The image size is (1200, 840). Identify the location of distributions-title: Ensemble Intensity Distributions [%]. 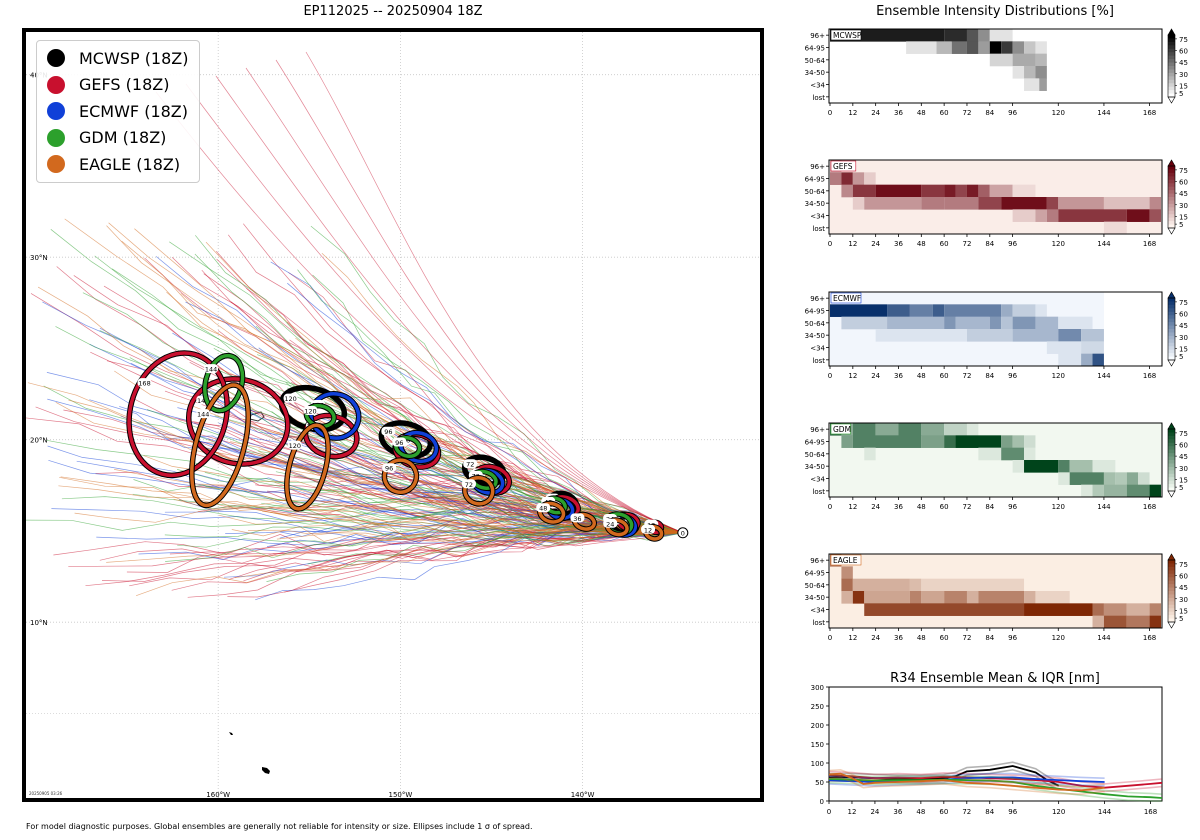
(995, 11).